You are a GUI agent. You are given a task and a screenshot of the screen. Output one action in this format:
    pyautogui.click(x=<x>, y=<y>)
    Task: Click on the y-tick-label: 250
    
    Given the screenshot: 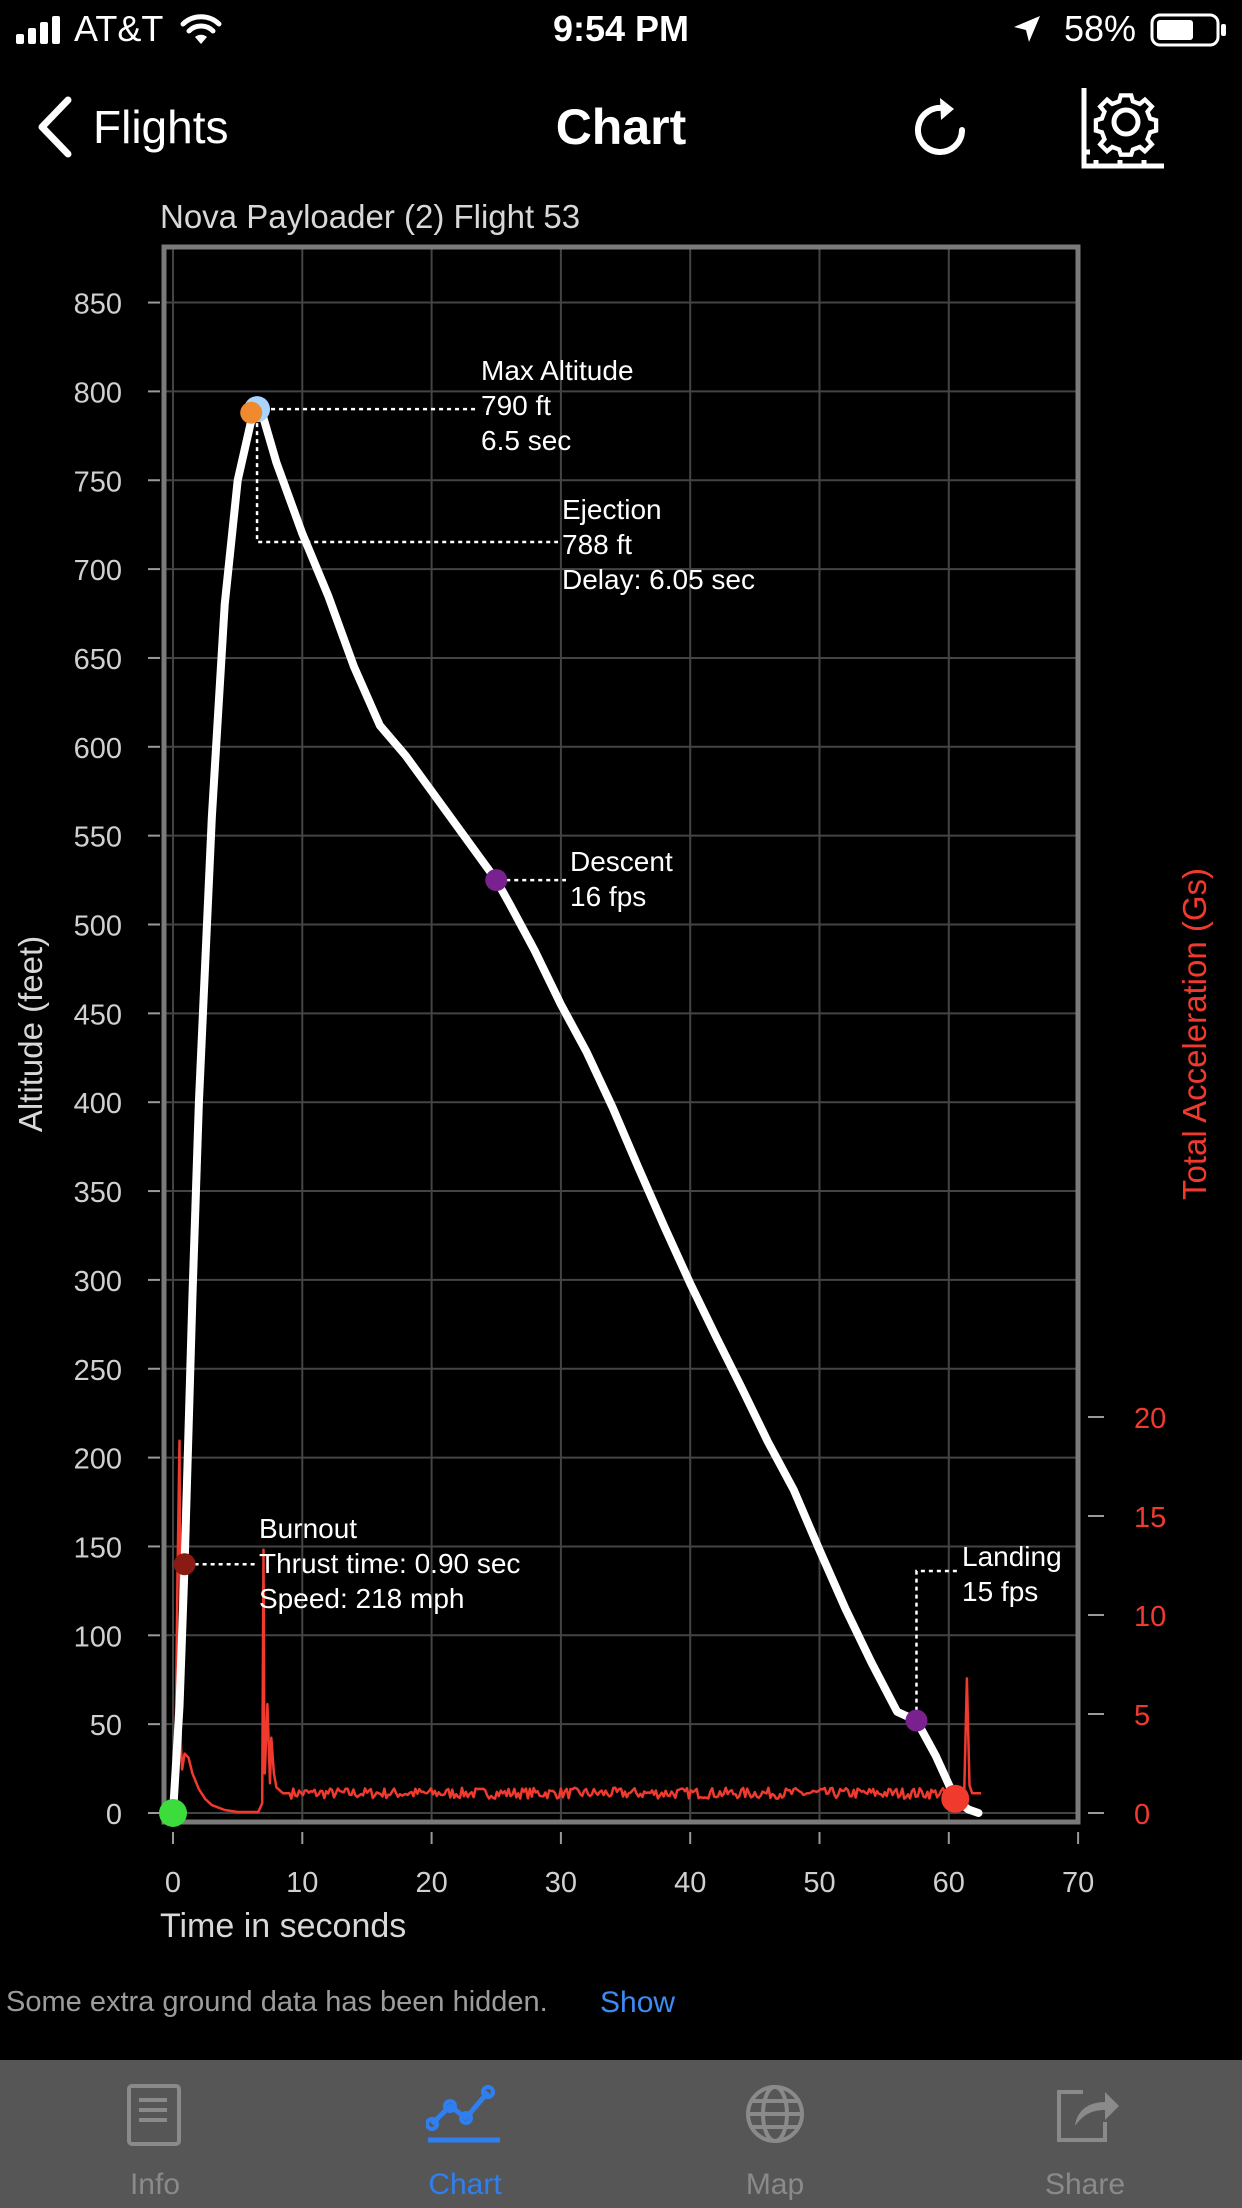 What is the action you would take?
    pyautogui.click(x=98, y=1371)
    